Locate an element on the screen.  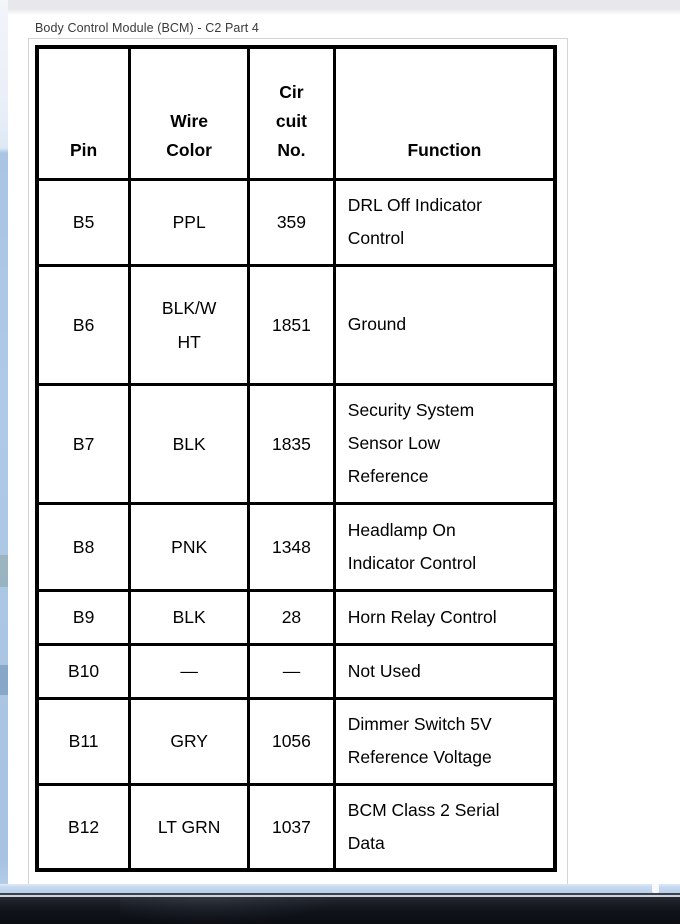
table-row: B6 BLK/W HT 1851 Ground is located at coordinates (296, 324).